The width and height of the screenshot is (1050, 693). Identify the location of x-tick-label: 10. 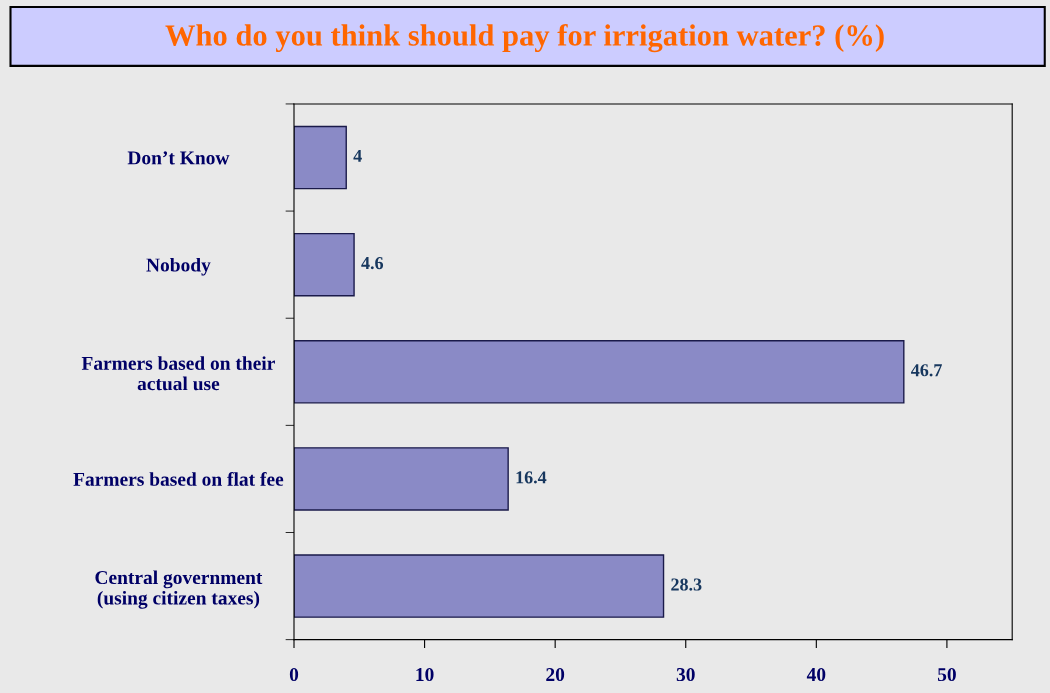
(425, 674).